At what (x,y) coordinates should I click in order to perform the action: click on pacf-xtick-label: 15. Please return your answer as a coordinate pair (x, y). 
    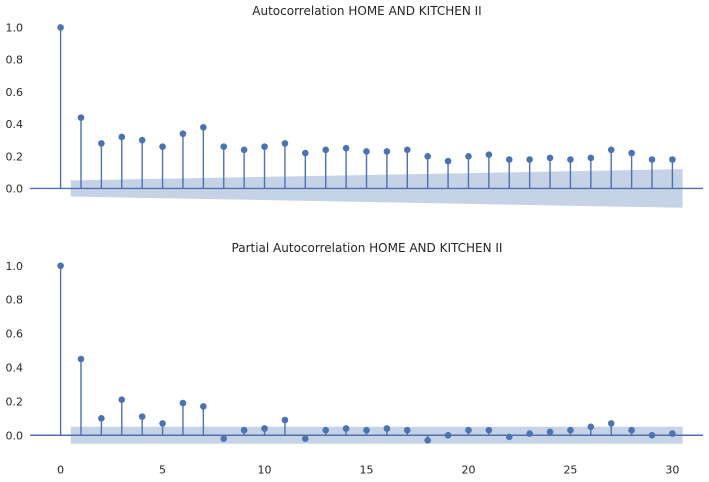
    Looking at the image, I should click on (367, 470).